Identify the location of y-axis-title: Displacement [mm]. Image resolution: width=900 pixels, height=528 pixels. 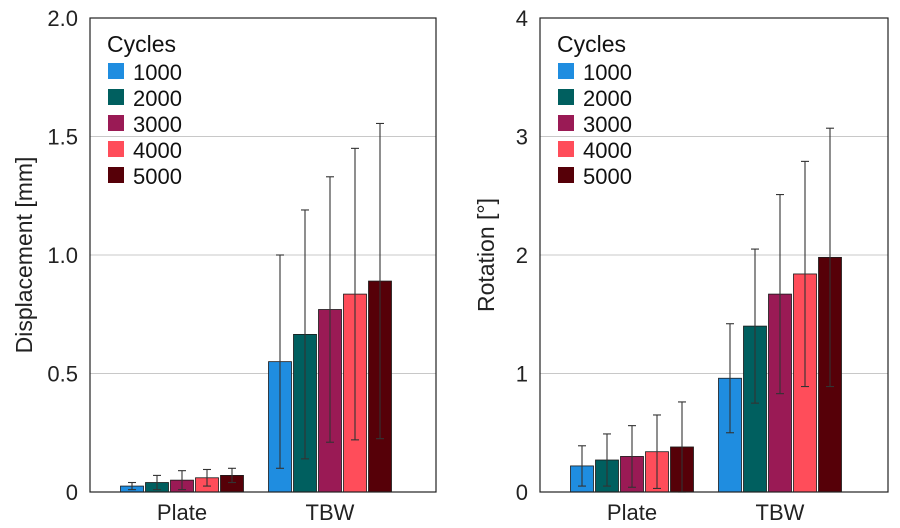
(24, 255).